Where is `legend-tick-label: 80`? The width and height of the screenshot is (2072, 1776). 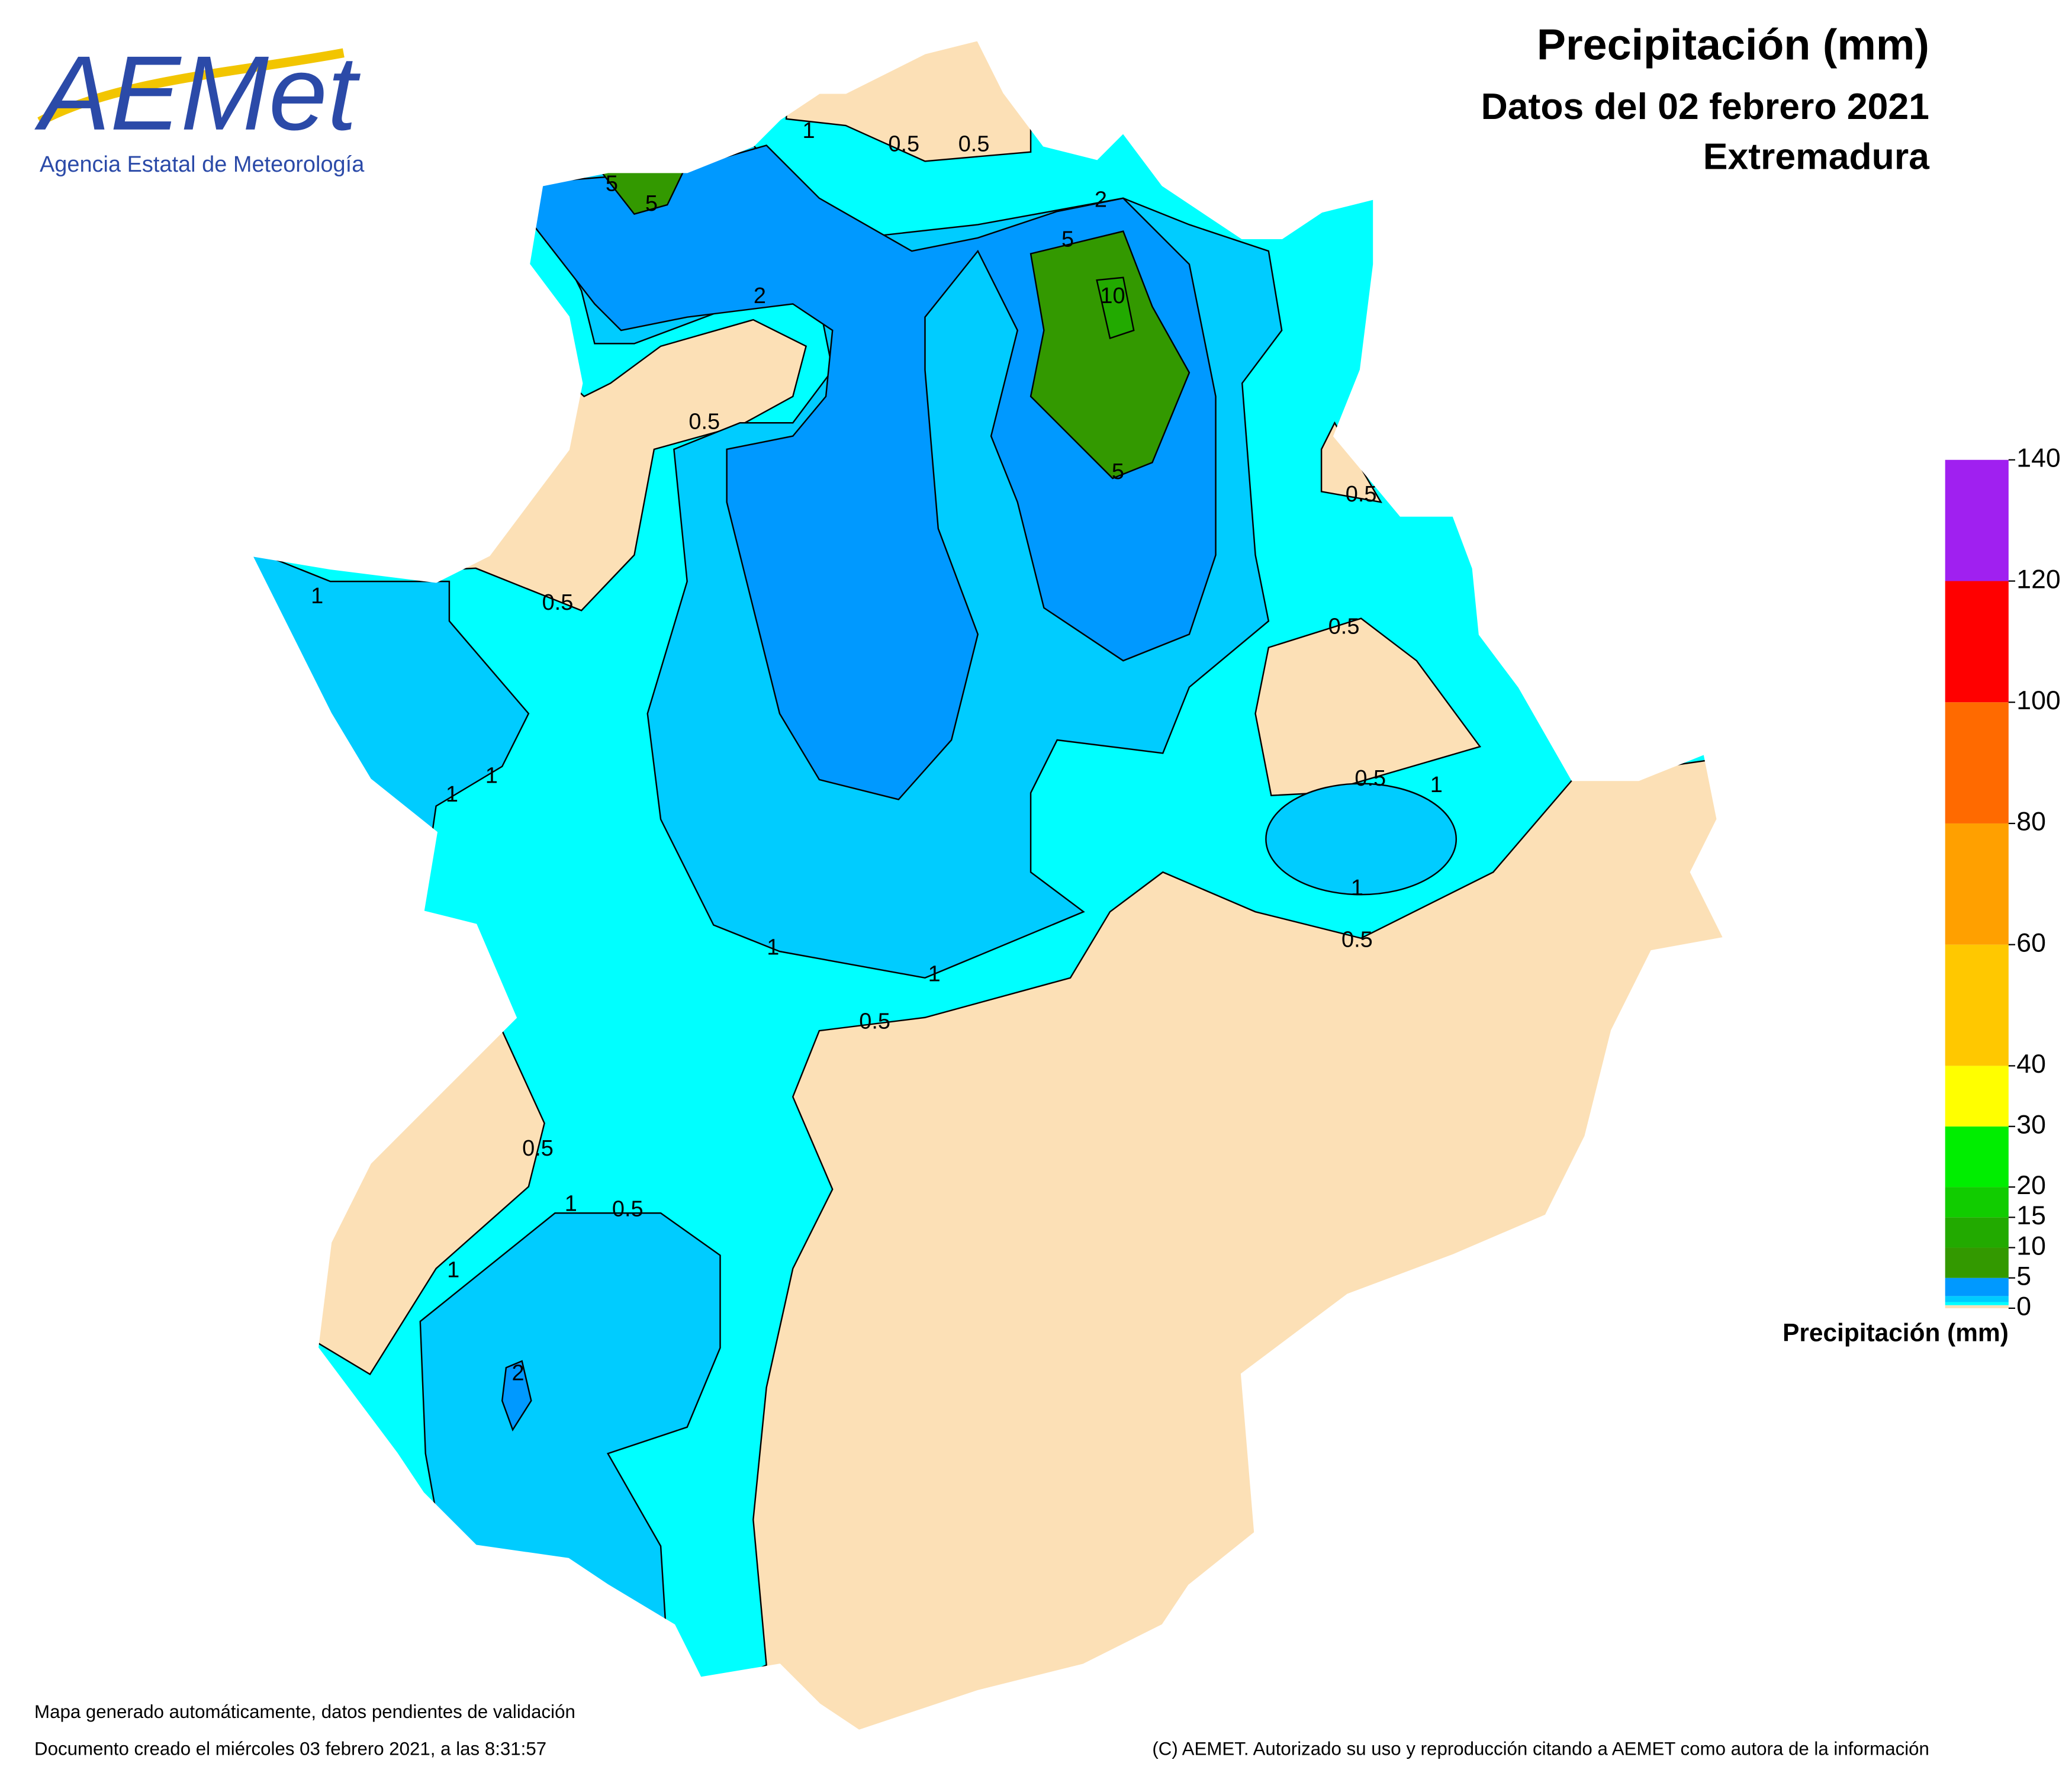
legend-tick-label: 80 is located at coordinates (2031, 821).